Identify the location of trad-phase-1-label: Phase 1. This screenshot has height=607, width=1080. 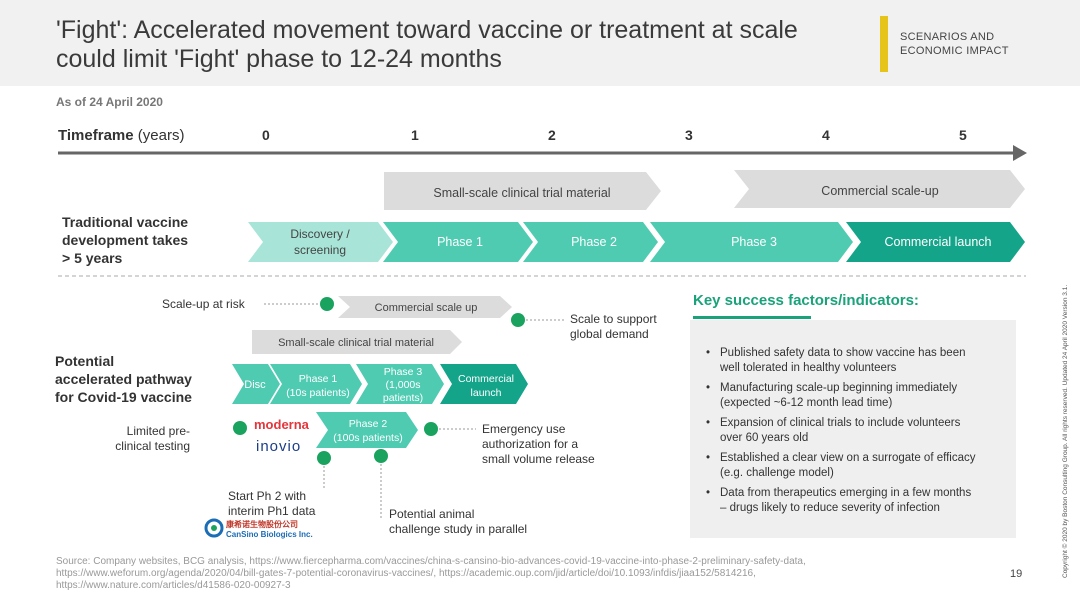
(460, 242).